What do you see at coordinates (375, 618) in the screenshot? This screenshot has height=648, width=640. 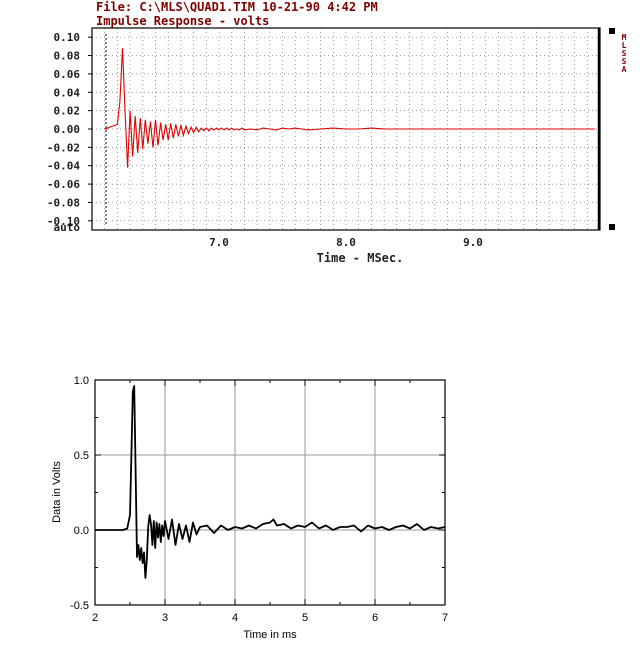 I see `bottom-x-tick-label: 6` at bounding box center [375, 618].